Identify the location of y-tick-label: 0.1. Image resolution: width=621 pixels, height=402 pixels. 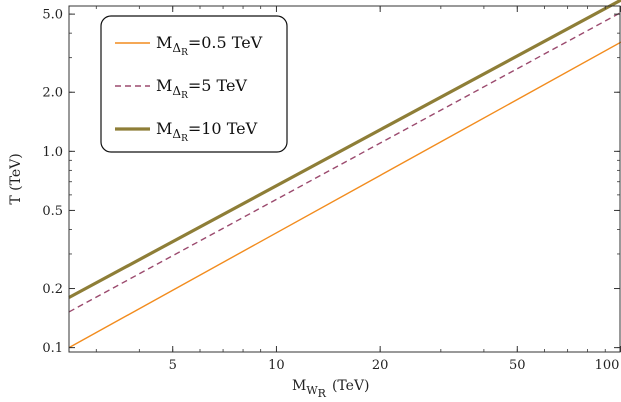
(52, 348).